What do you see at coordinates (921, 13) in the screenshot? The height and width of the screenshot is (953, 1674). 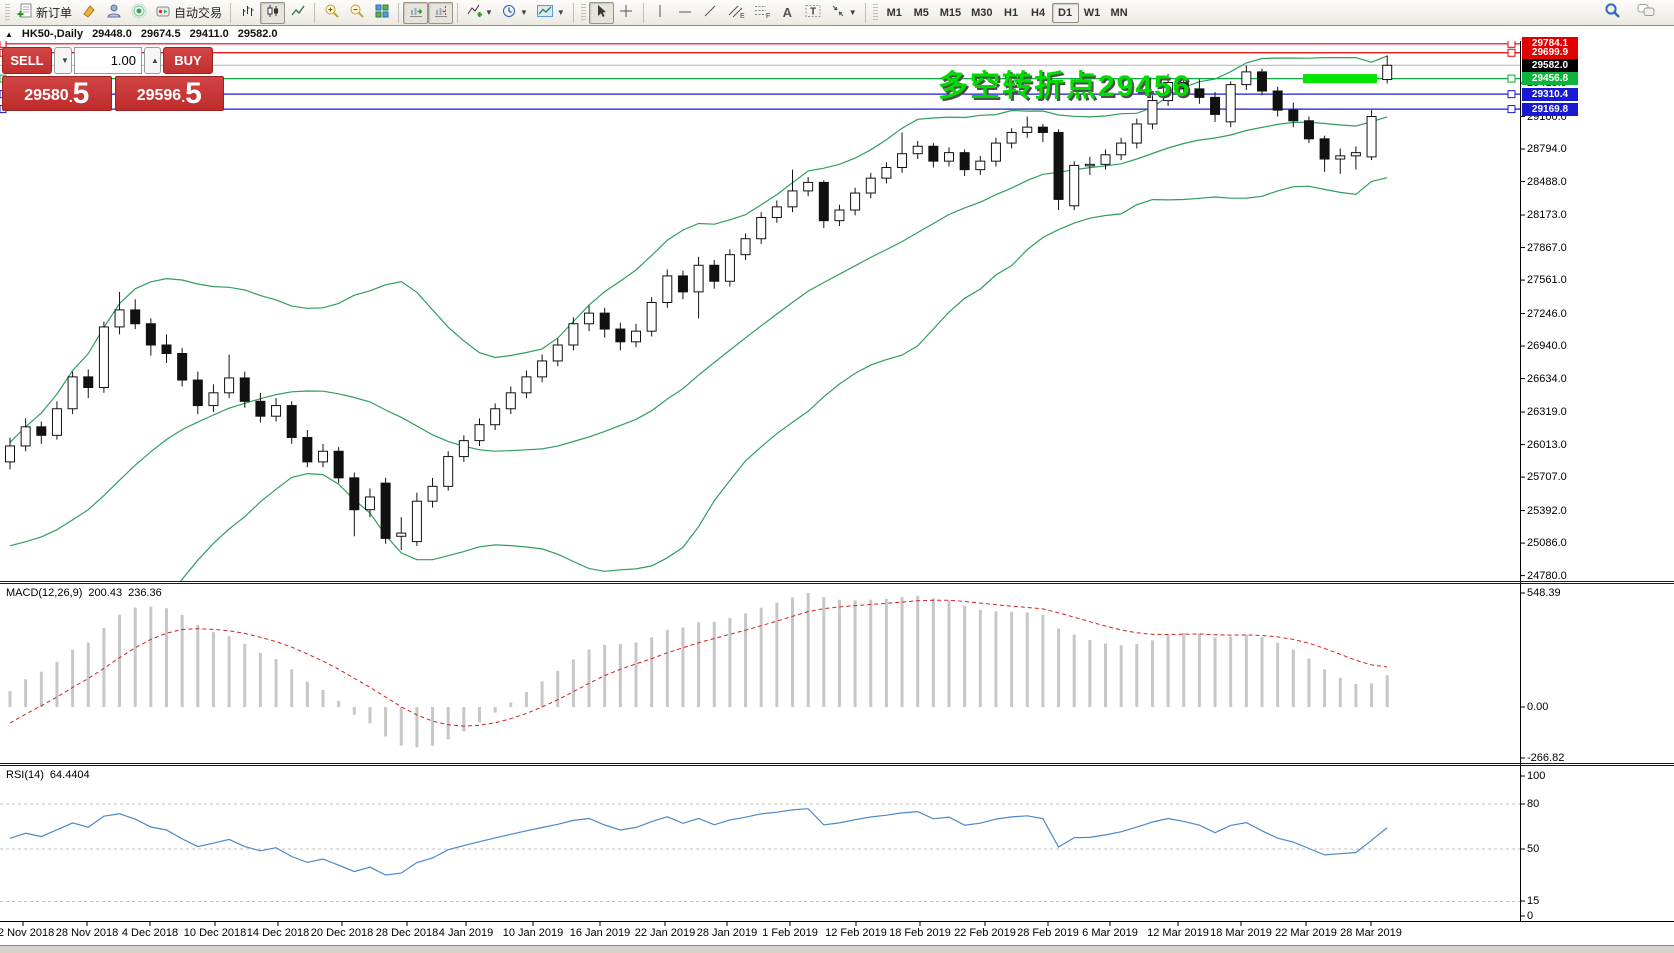 I see `timeframe-button-m5: M5` at bounding box center [921, 13].